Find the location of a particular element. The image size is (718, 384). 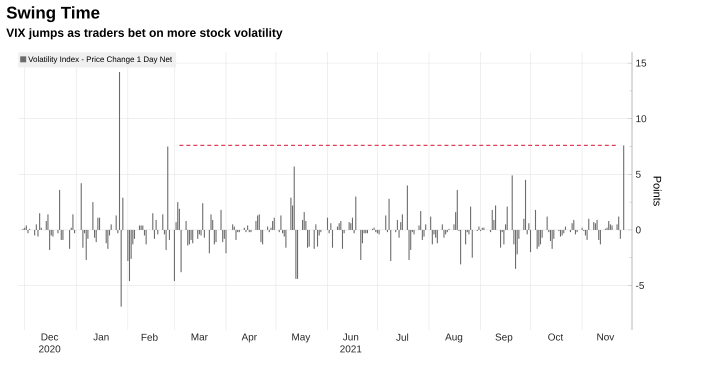

x-tick-label: Mar is located at coordinates (200, 337).